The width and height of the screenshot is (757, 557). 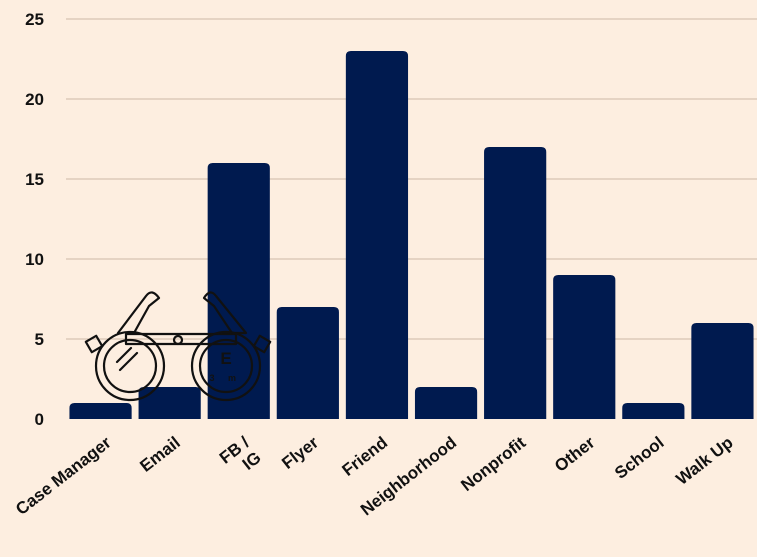 What do you see at coordinates (307, 363) in the screenshot?
I see `bar-flyer` at bounding box center [307, 363].